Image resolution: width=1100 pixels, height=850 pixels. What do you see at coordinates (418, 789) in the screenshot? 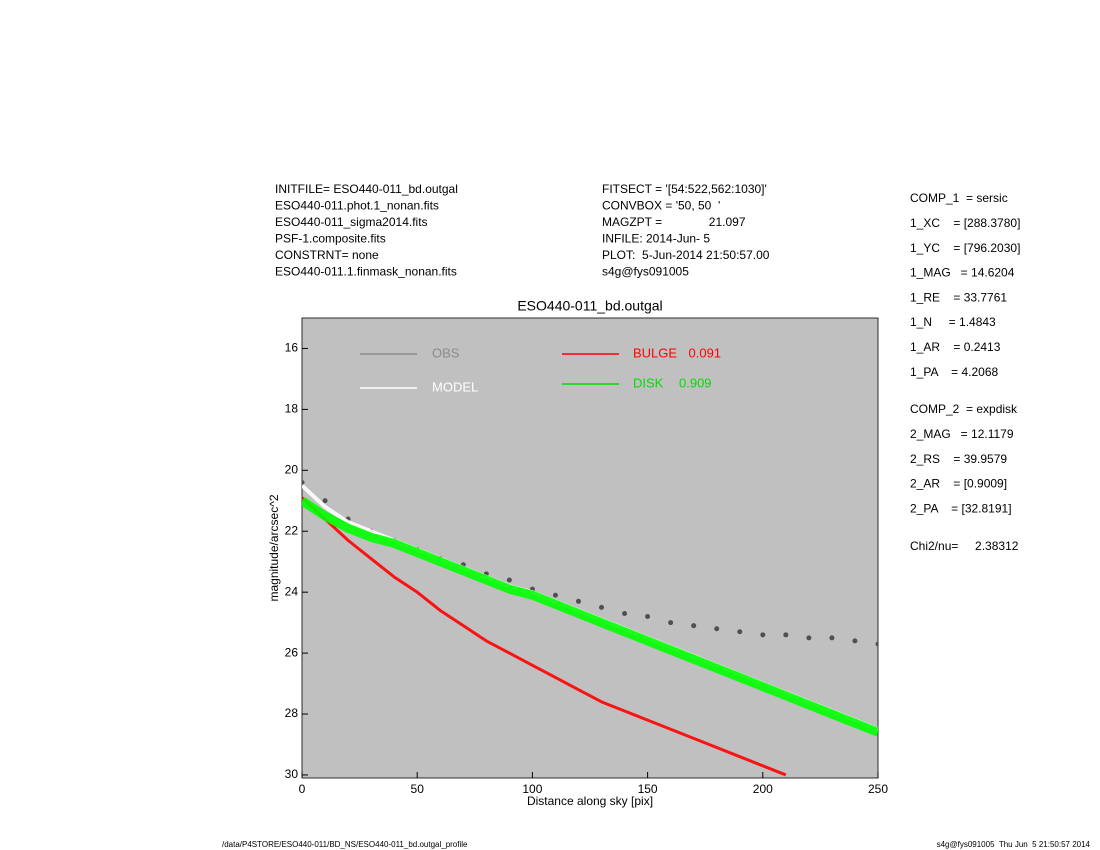
I see `x-tick-label: 50` at bounding box center [418, 789].